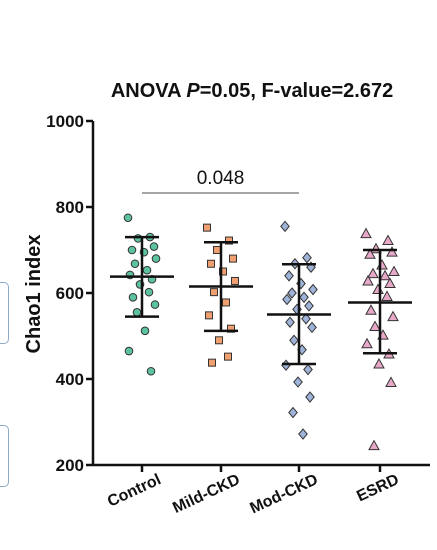 This screenshot has width=437, height=550. I want to click on chart-title: ANOVA P=0.05, F-value=2.672, so click(252, 91).